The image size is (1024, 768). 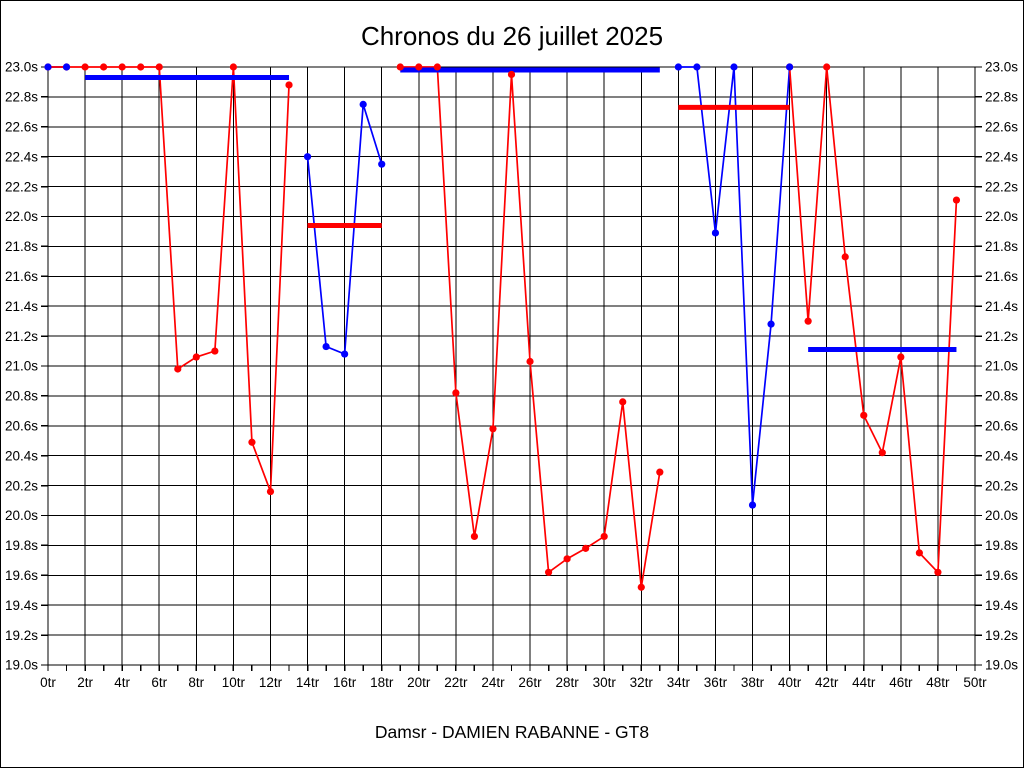 What do you see at coordinates (21, 485) in the screenshot?
I see `y-axis-tick-label-left: 20.2s` at bounding box center [21, 485].